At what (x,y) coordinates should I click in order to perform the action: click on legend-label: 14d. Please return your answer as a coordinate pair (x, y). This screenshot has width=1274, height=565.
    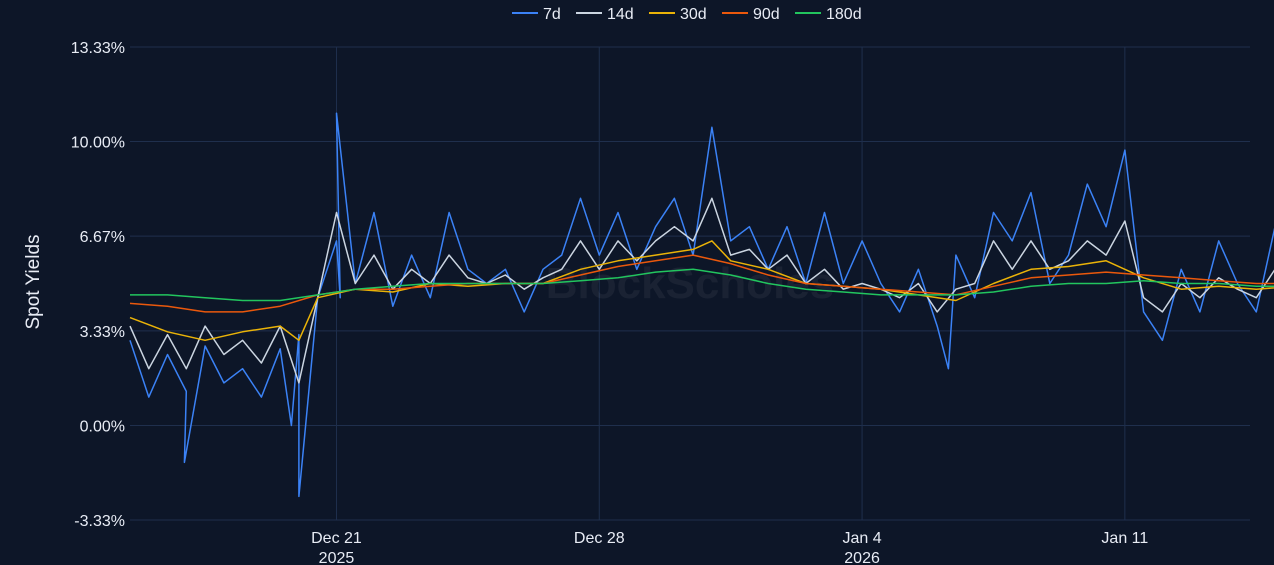
    Looking at the image, I should click on (620, 14).